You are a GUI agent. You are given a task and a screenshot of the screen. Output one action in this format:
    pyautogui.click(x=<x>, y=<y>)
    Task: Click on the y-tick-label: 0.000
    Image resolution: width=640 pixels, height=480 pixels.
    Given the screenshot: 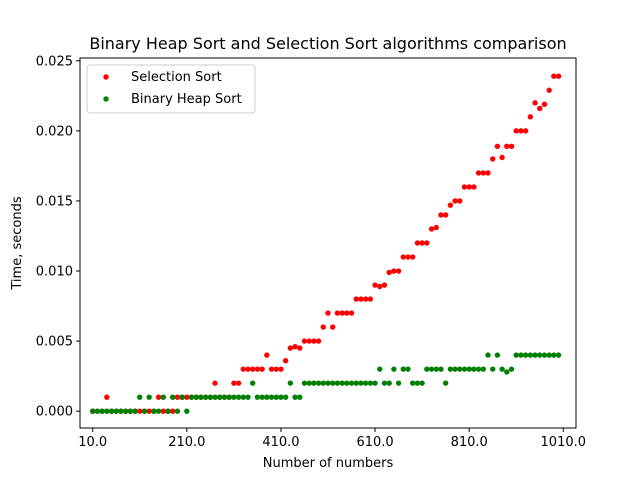 What is the action you would take?
    pyautogui.click(x=54, y=412)
    